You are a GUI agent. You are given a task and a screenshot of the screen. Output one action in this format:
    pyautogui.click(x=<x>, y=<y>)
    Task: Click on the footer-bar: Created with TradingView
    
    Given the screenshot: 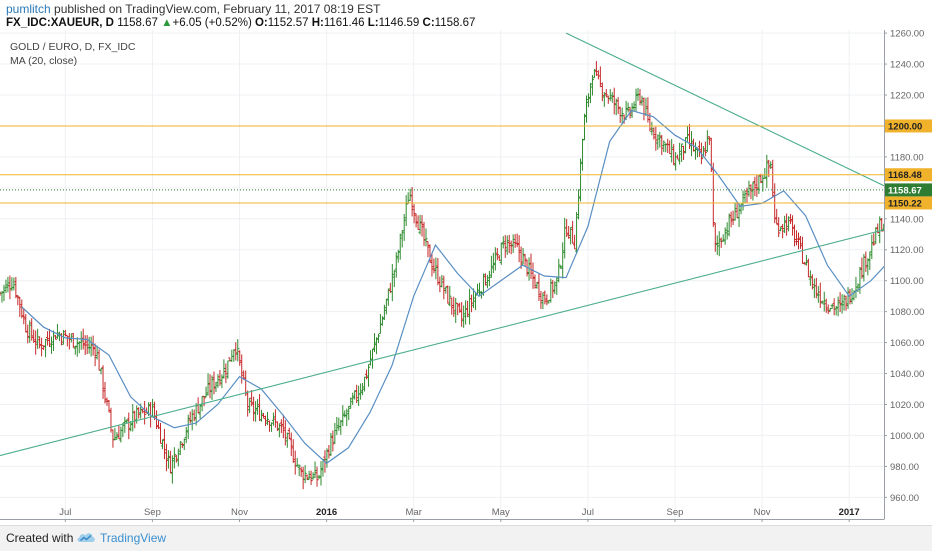 What is the action you would take?
    pyautogui.click(x=466, y=538)
    